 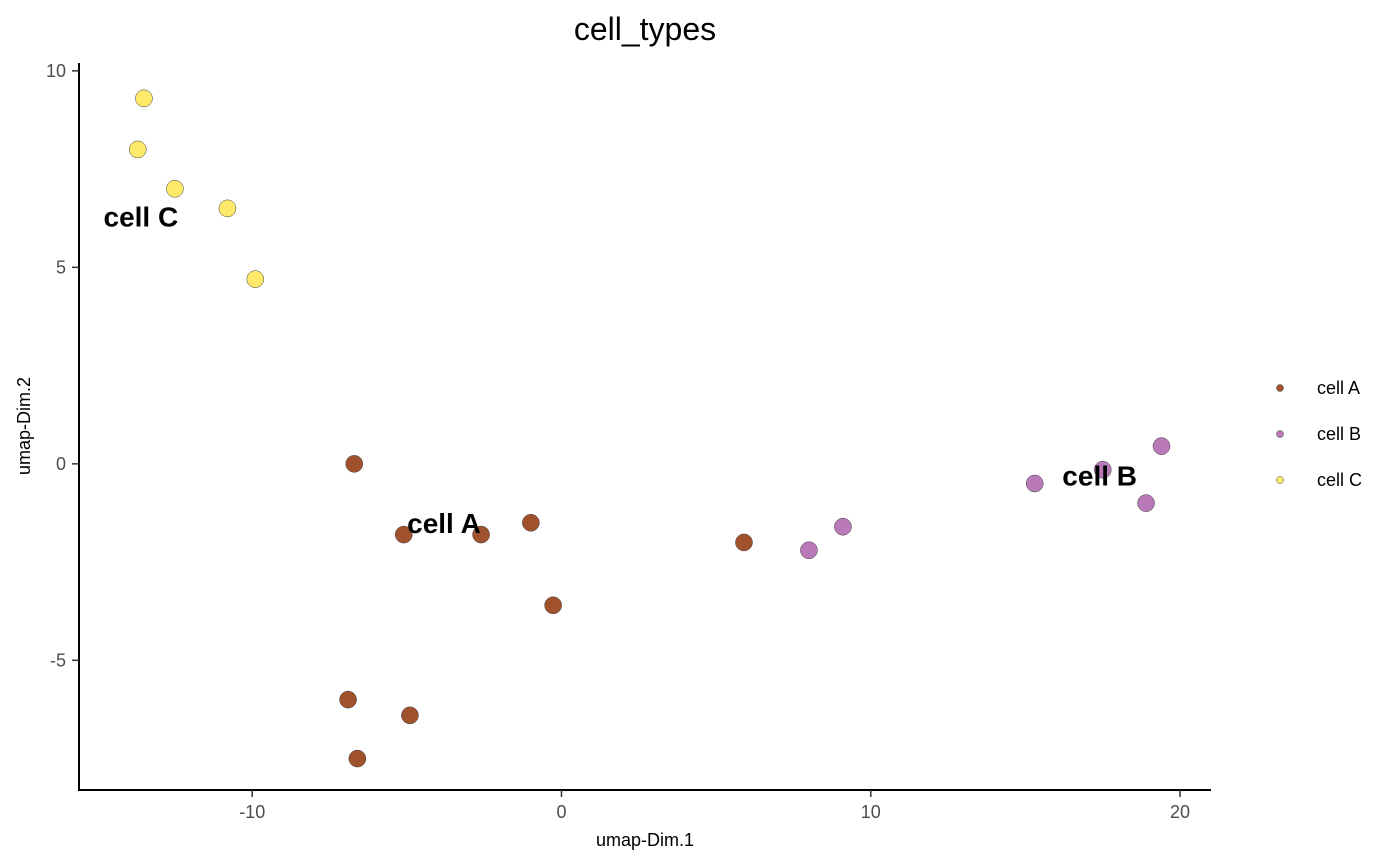 What do you see at coordinates (252, 812) in the screenshot?
I see `x-tick-label: -10` at bounding box center [252, 812].